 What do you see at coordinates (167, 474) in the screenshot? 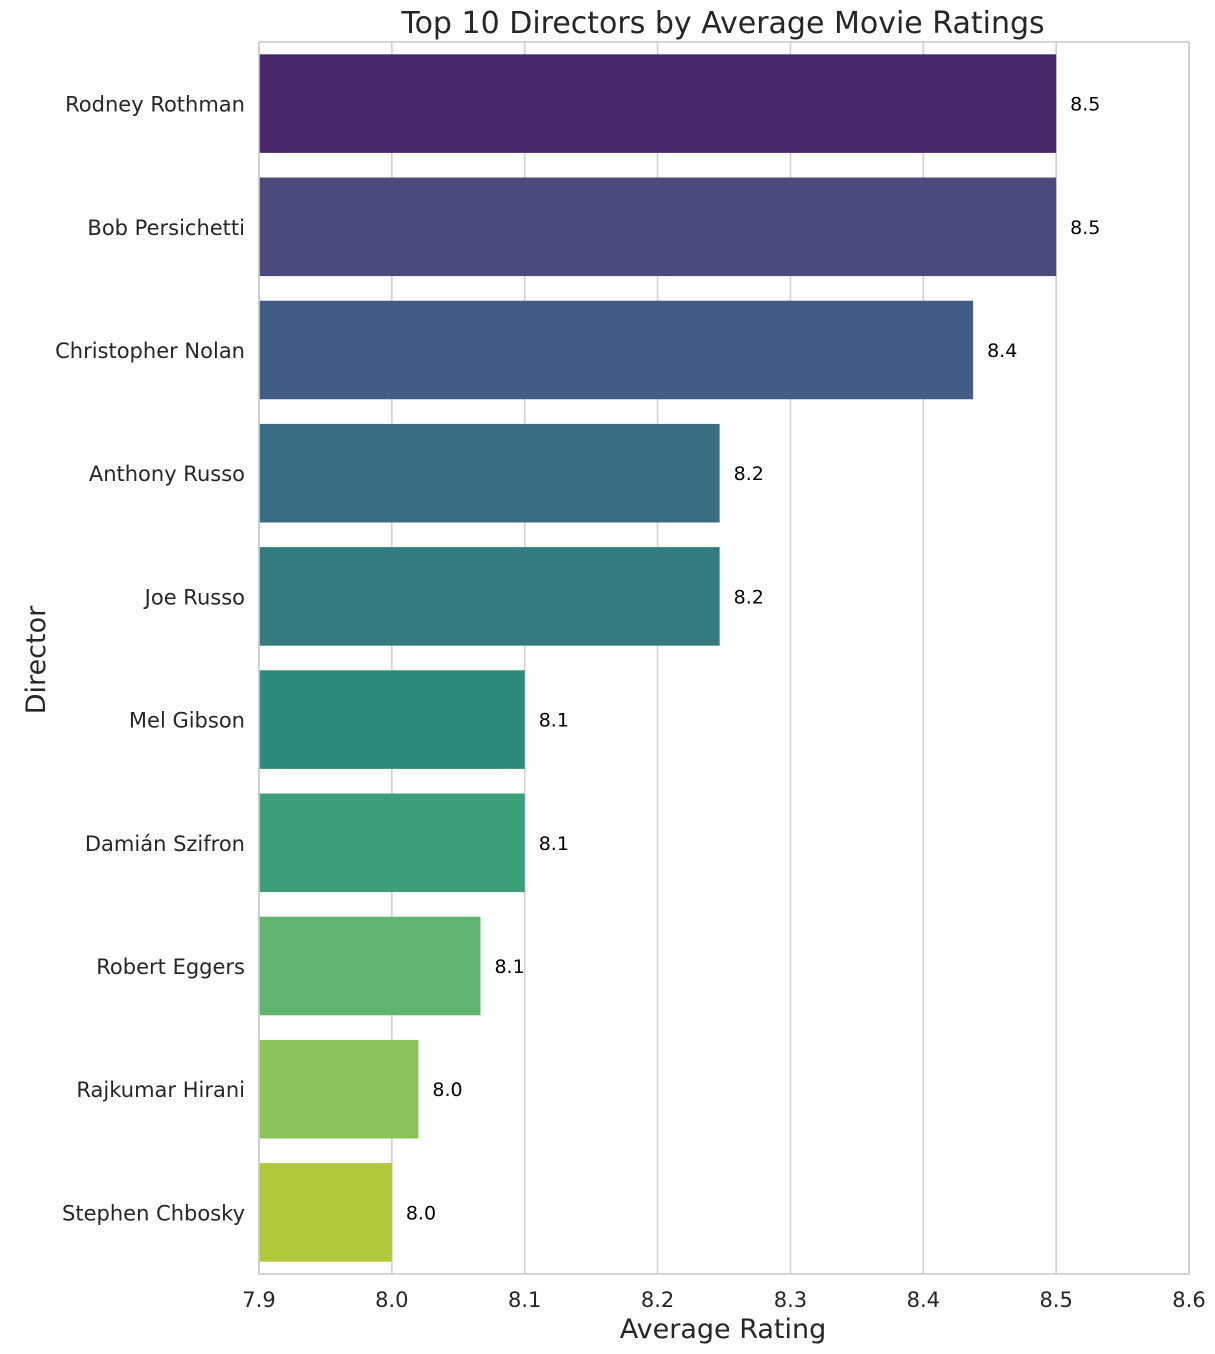
I see `y-tick-label: Anthony Russo` at bounding box center [167, 474].